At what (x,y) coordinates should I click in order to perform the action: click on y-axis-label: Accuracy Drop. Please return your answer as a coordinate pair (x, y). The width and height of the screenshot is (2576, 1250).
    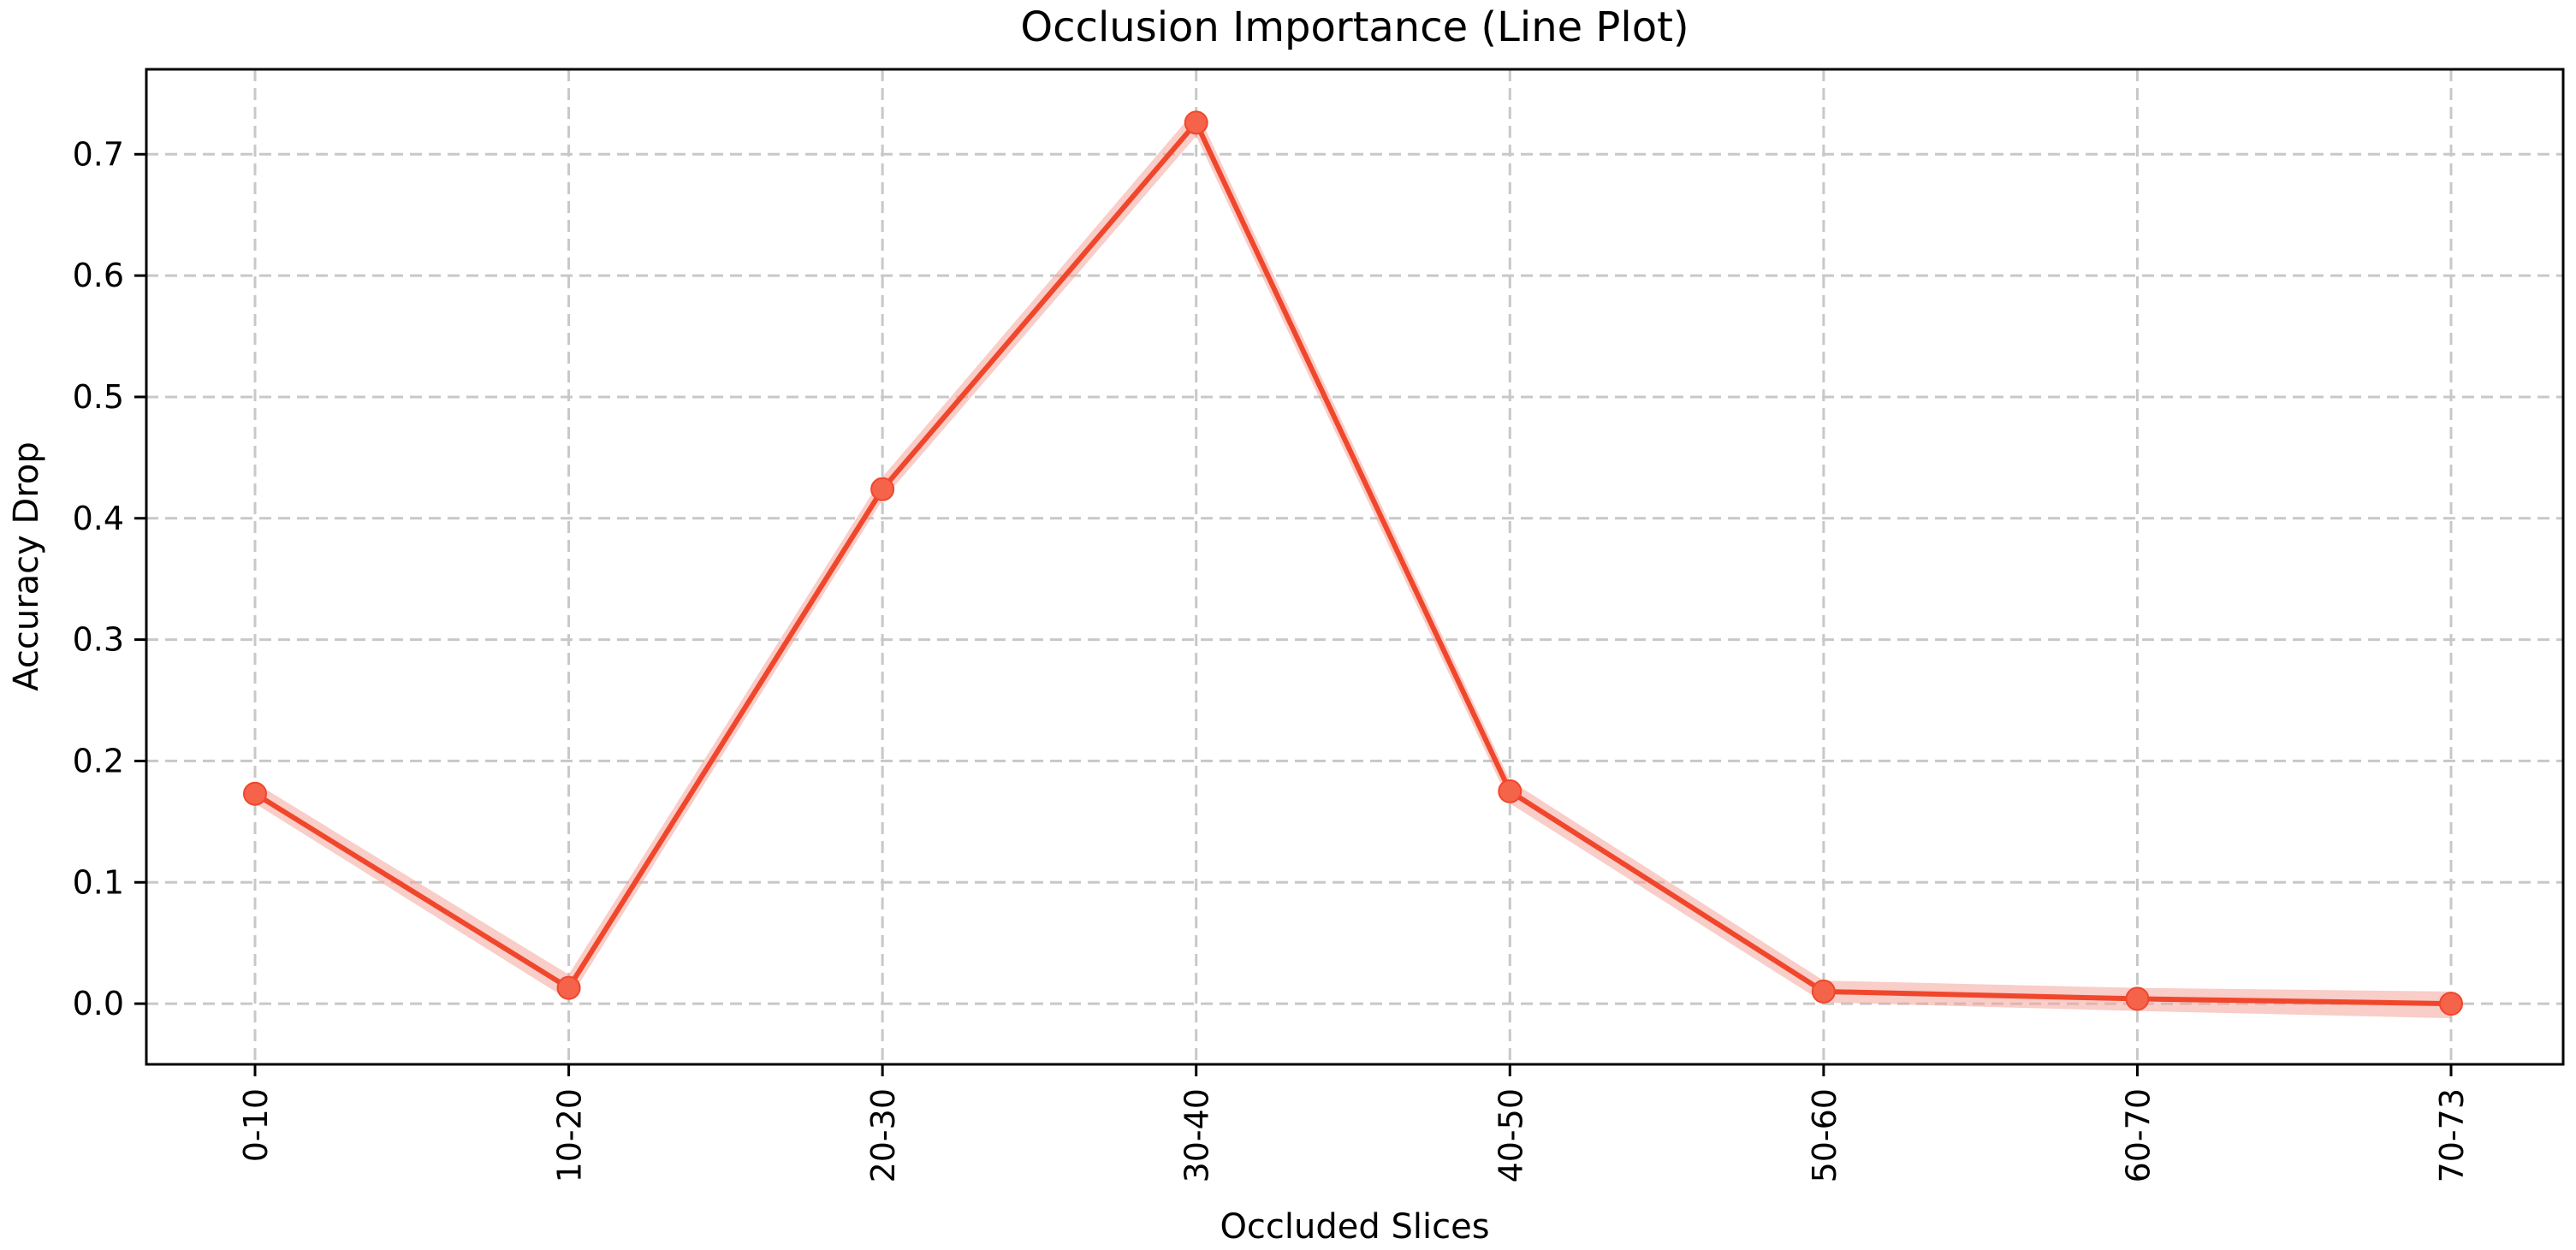
    Looking at the image, I should click on (26, 566).